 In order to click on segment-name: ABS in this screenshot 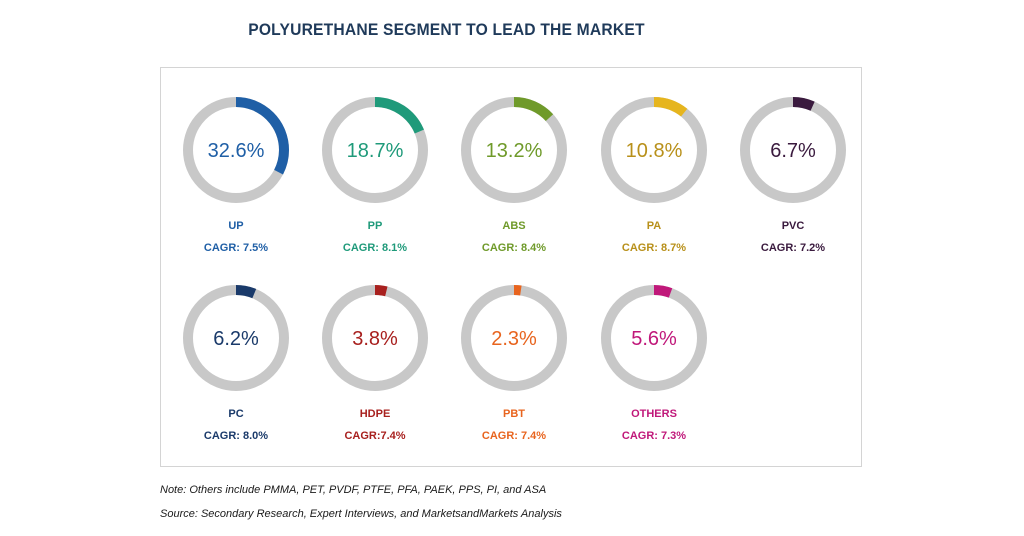, I will do `click(514, 226)`.